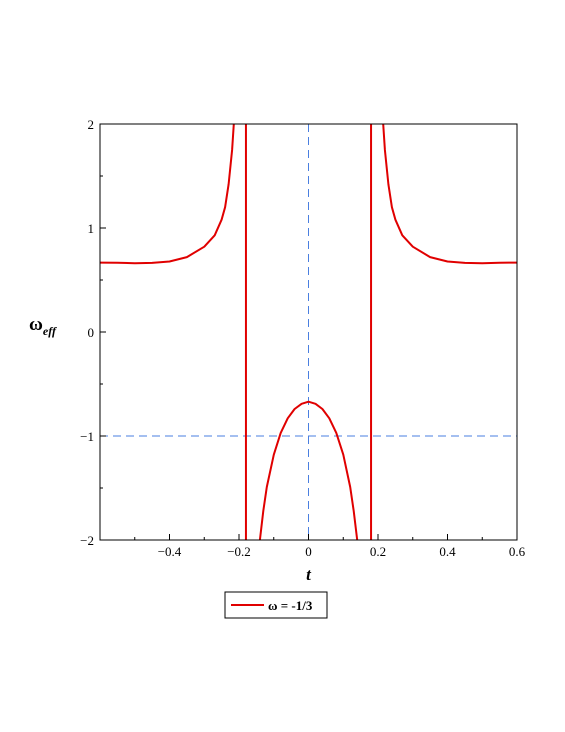 Image resolution: width=565 pixels, height=732 pixels. What do you see at coordinates (308, 551) in the screenshot?
I see `x-tick-label: 0` at bounding box center [308, 551].